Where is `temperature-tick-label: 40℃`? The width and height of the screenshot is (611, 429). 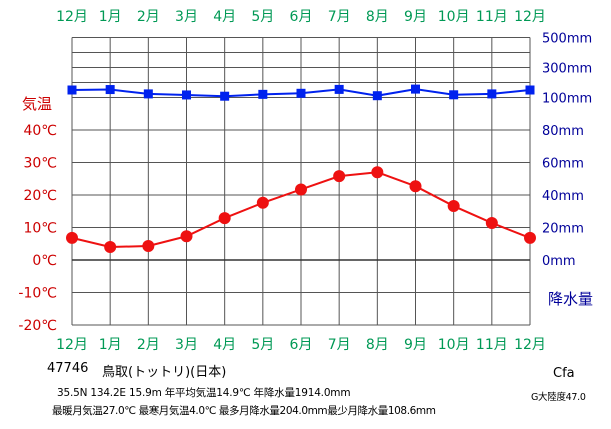
temperature-tick-label: 40℃ is located at coordinates (40, 131).